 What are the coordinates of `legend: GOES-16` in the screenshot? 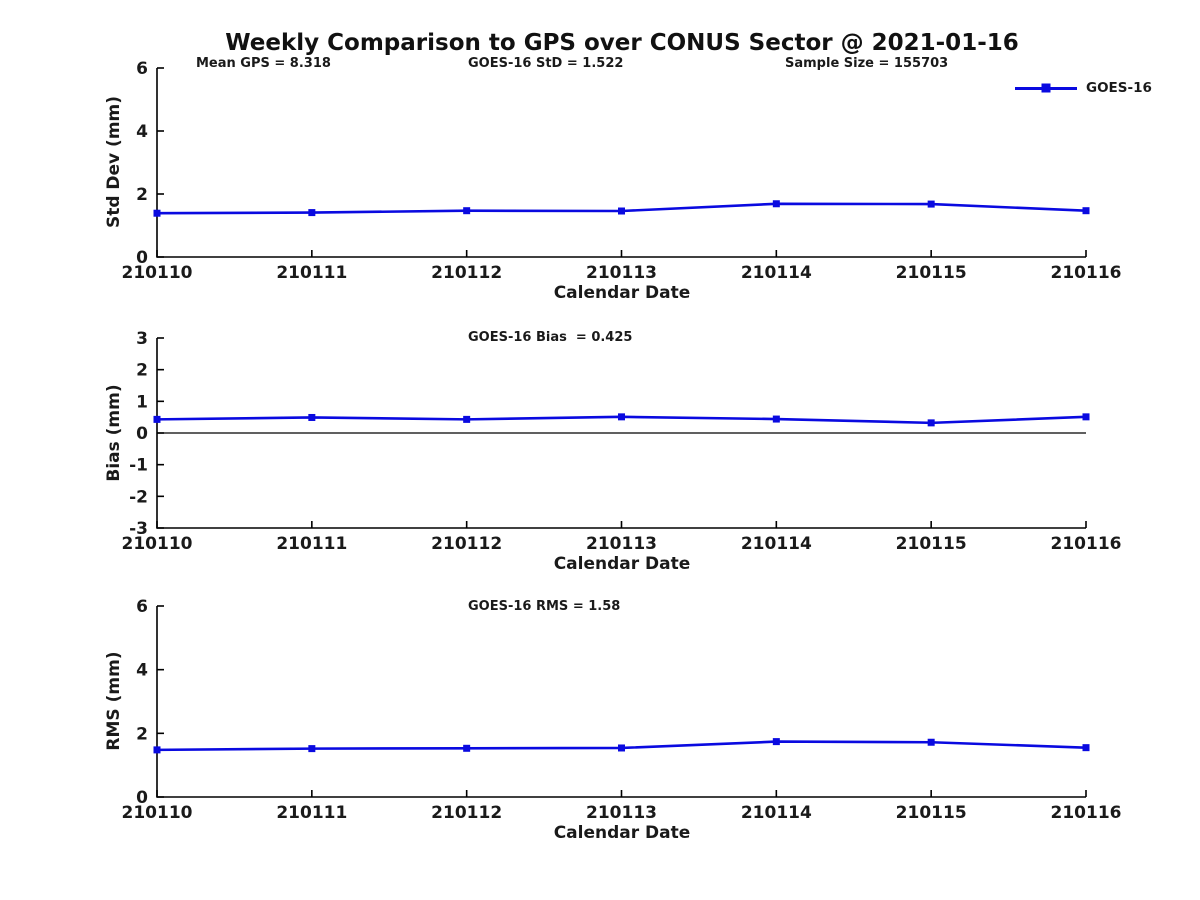 It's located at (1083, 88).